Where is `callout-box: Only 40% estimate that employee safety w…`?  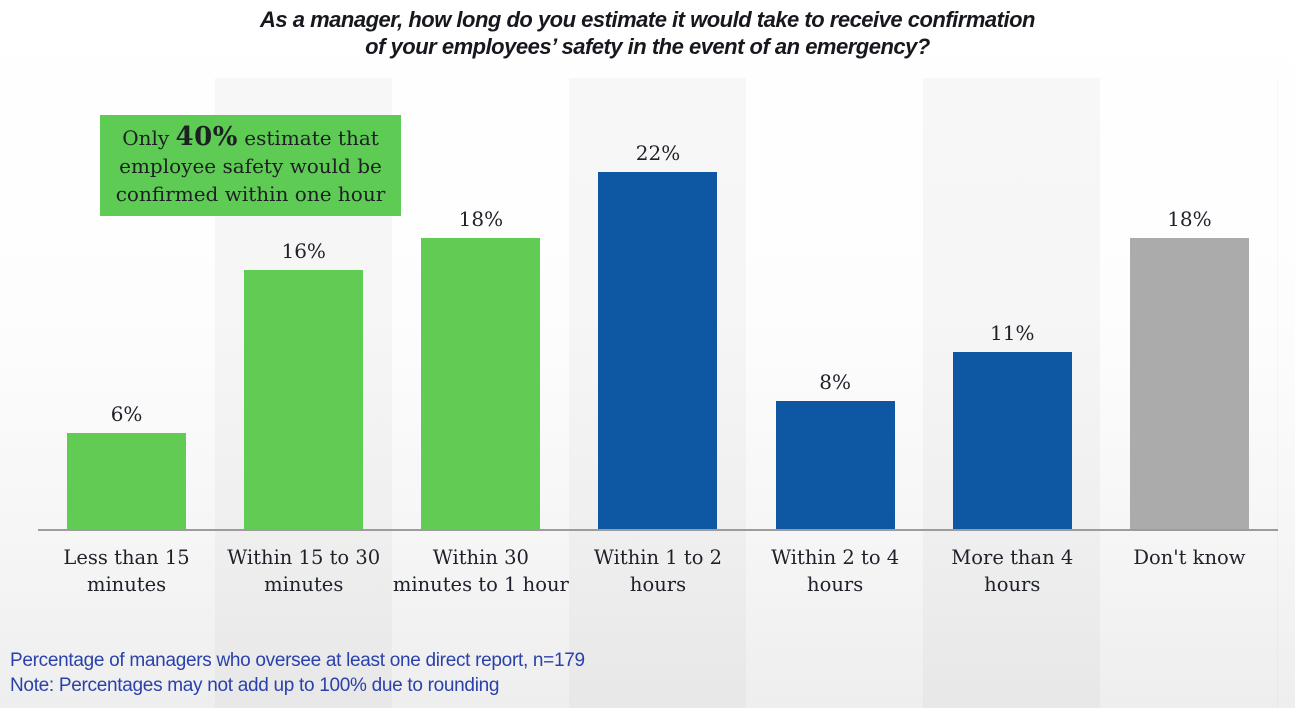
callout-box: Only 40% estimate that employee safety w… is located at coordinates (250, 165).